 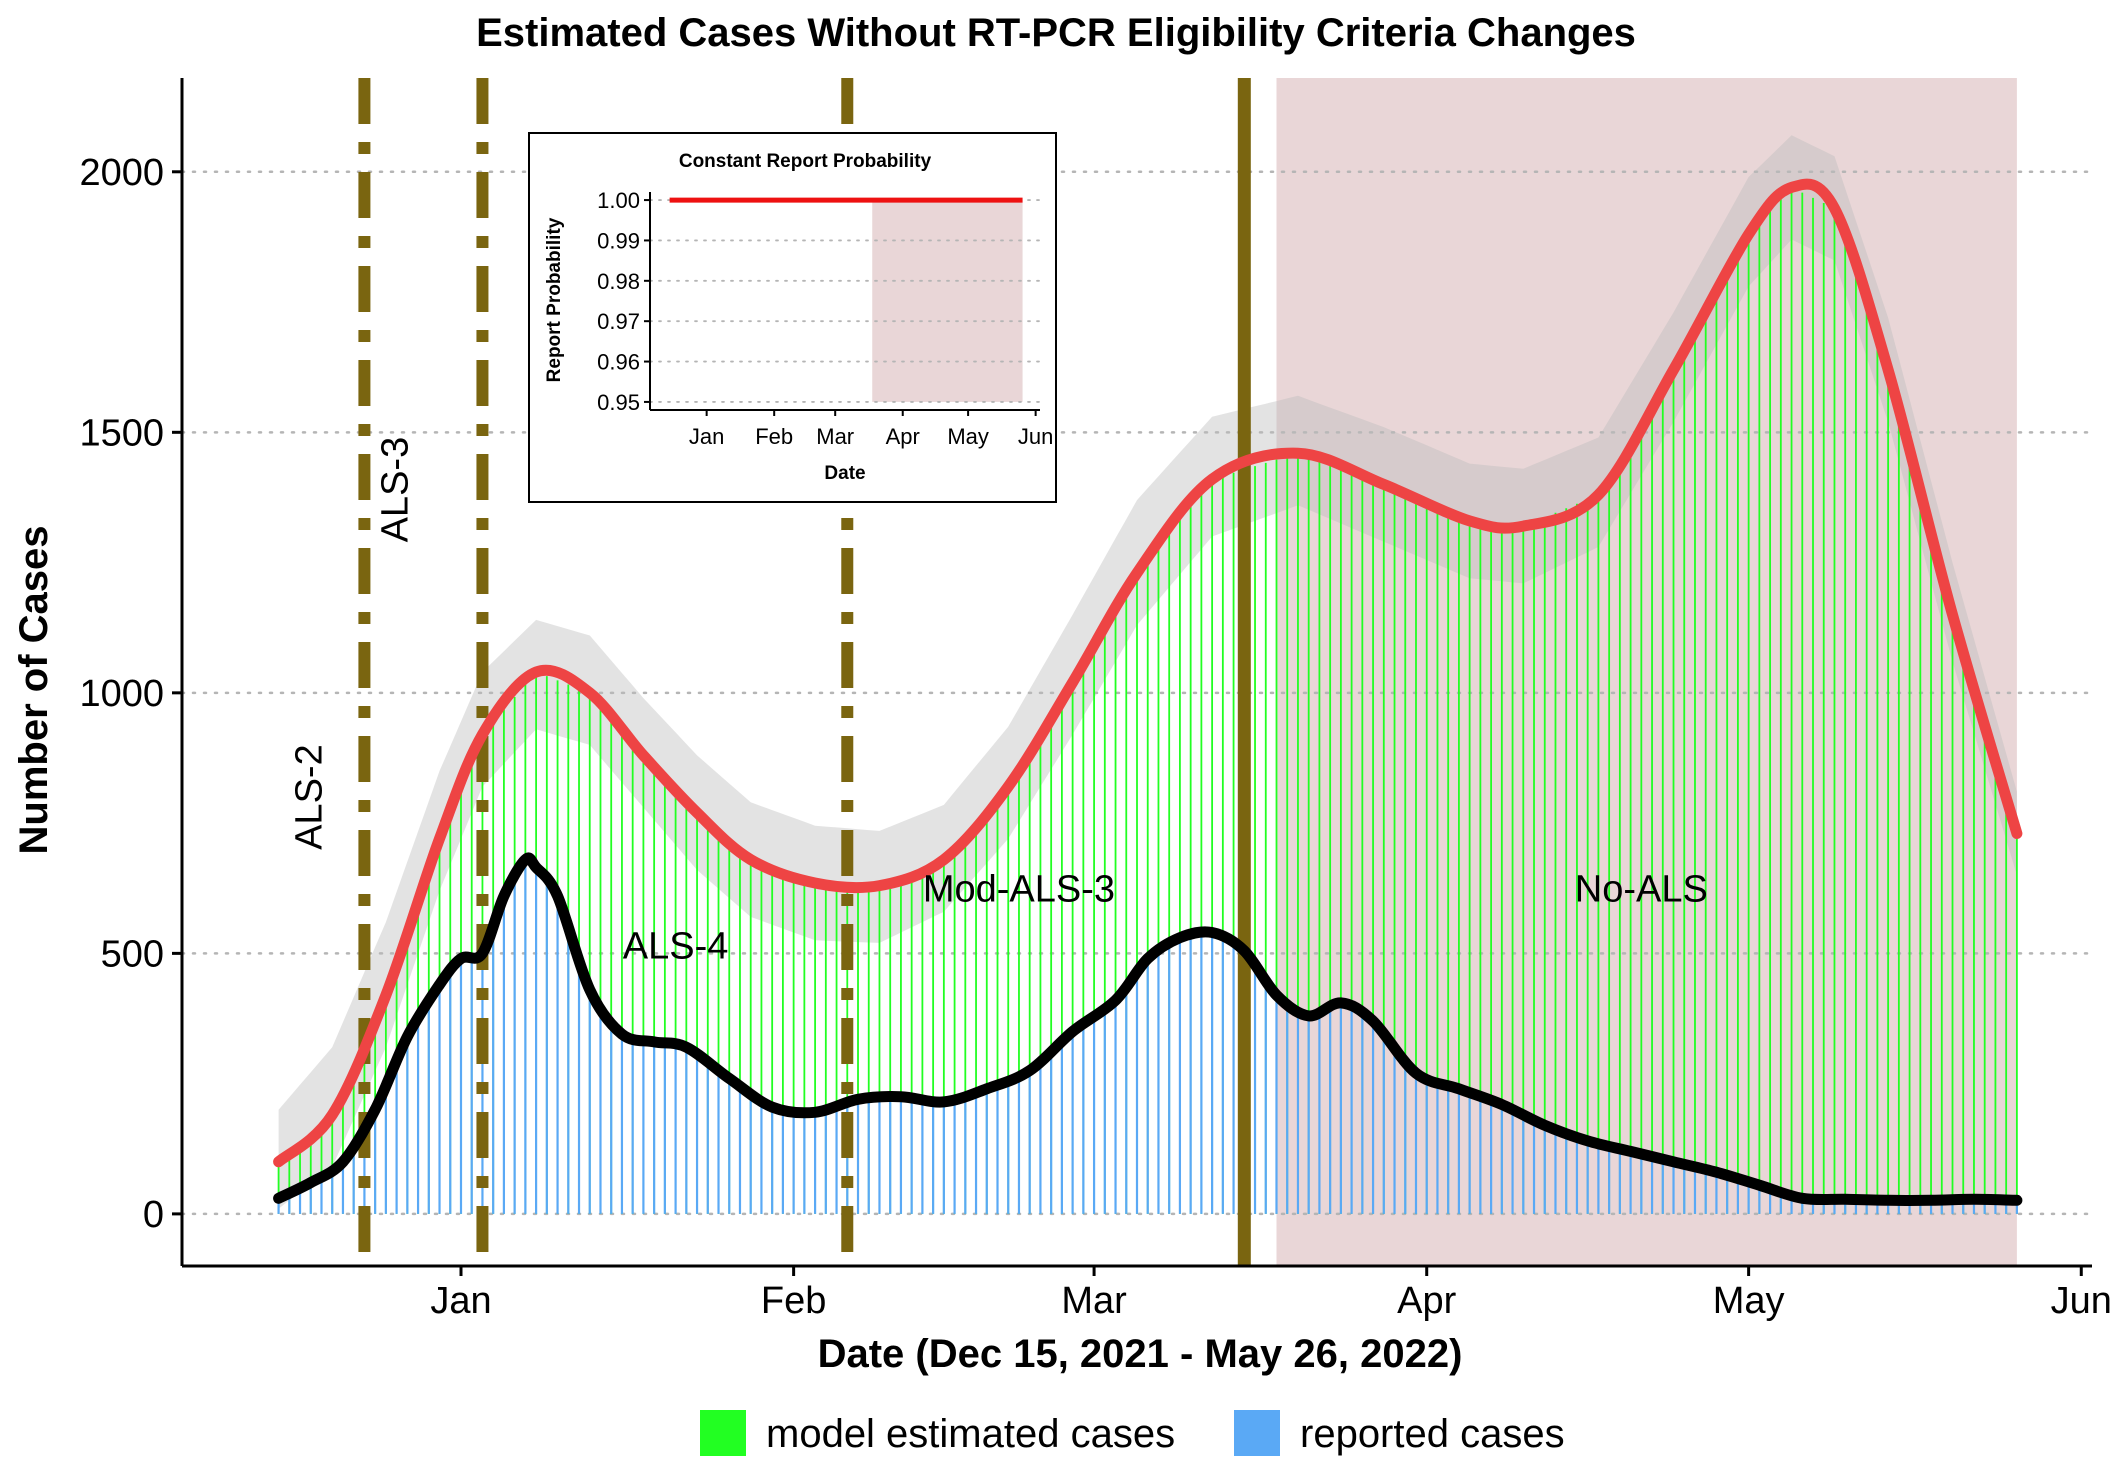 I want to click on x-tick-label: May, so click(x=1749, y=1301).